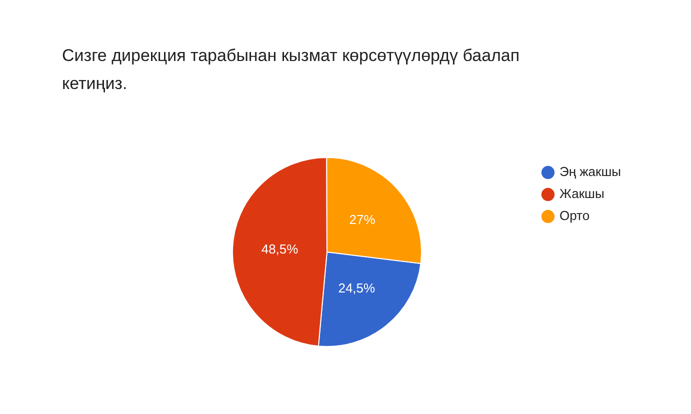 This screenshot has width=691, height=414. What do you see at coordinates (357, 288) in the screenshot?
I see `data-label: 24,5%` at bounding box center [357, 288].